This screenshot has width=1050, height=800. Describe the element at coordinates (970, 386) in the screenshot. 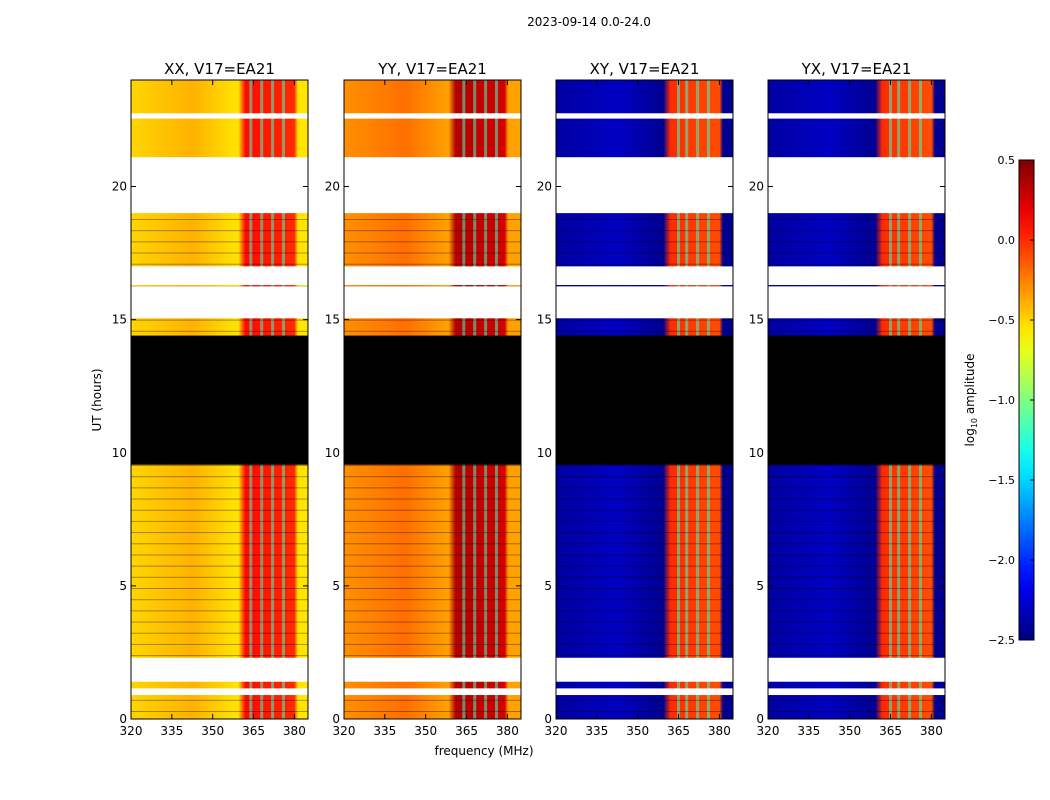

I see `colorbar-label-rest: amplitude` at that location.